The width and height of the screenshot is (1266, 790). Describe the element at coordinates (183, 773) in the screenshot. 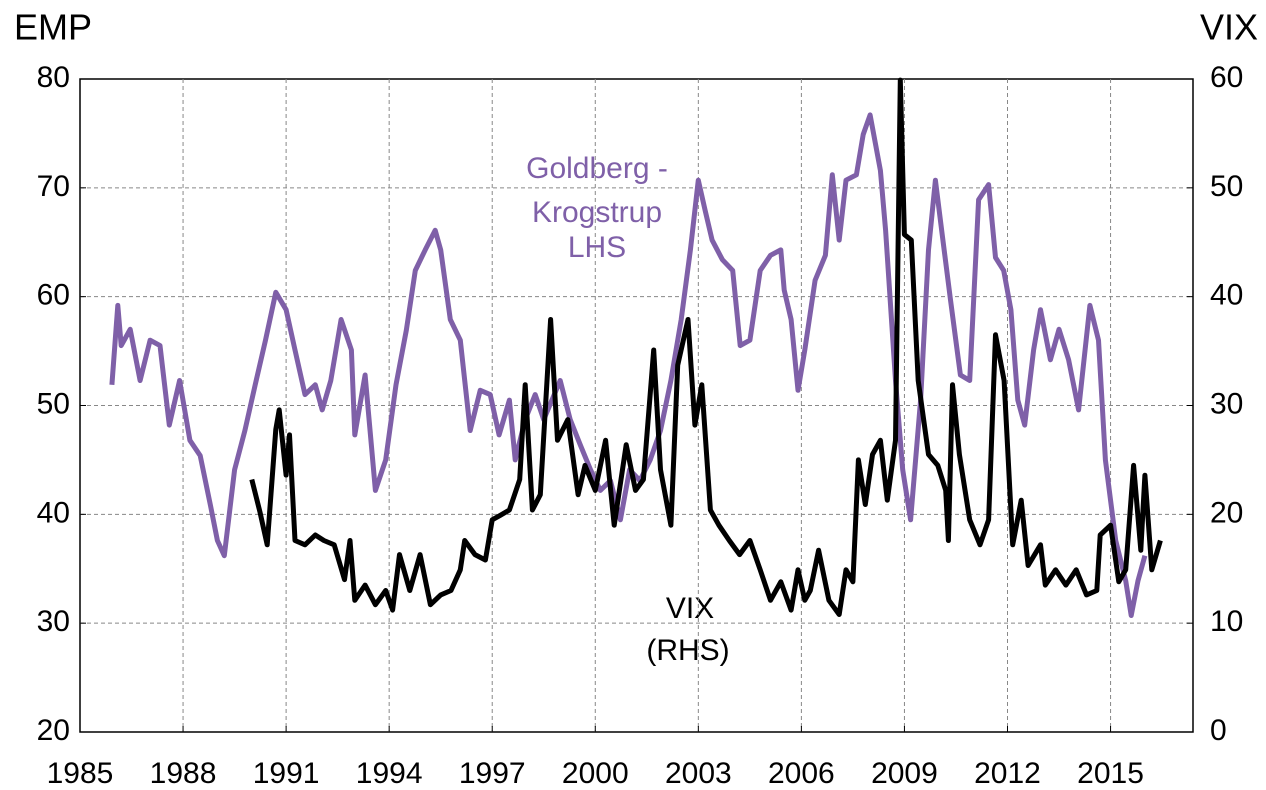

I see `x-tick-label: 1988` at that location.